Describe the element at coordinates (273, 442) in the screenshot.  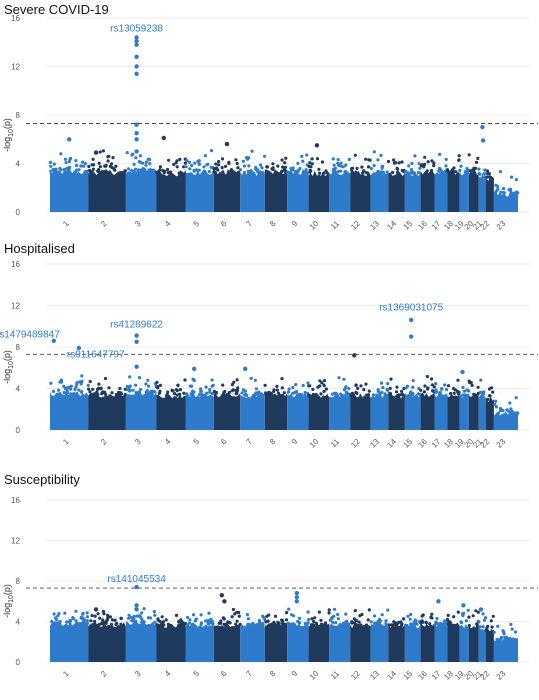
I see `x-tick-label: 8` at that location.